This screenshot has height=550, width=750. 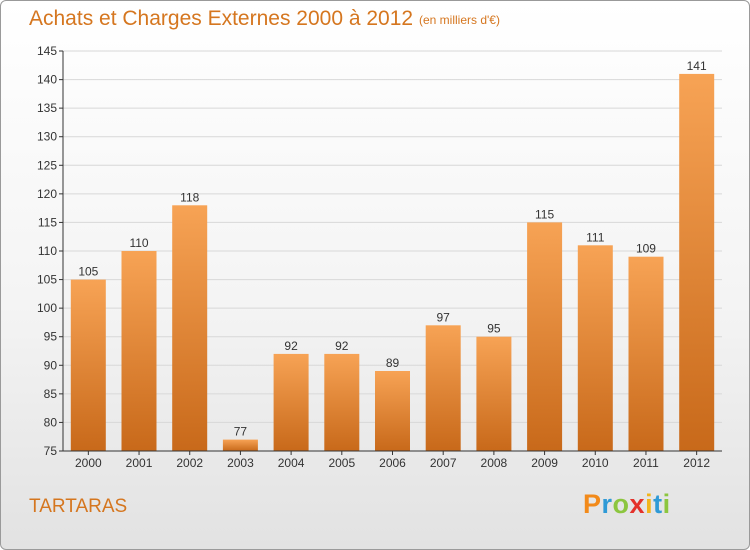 I want to click on y-tick-label: 100, so click(x=47, y=308).